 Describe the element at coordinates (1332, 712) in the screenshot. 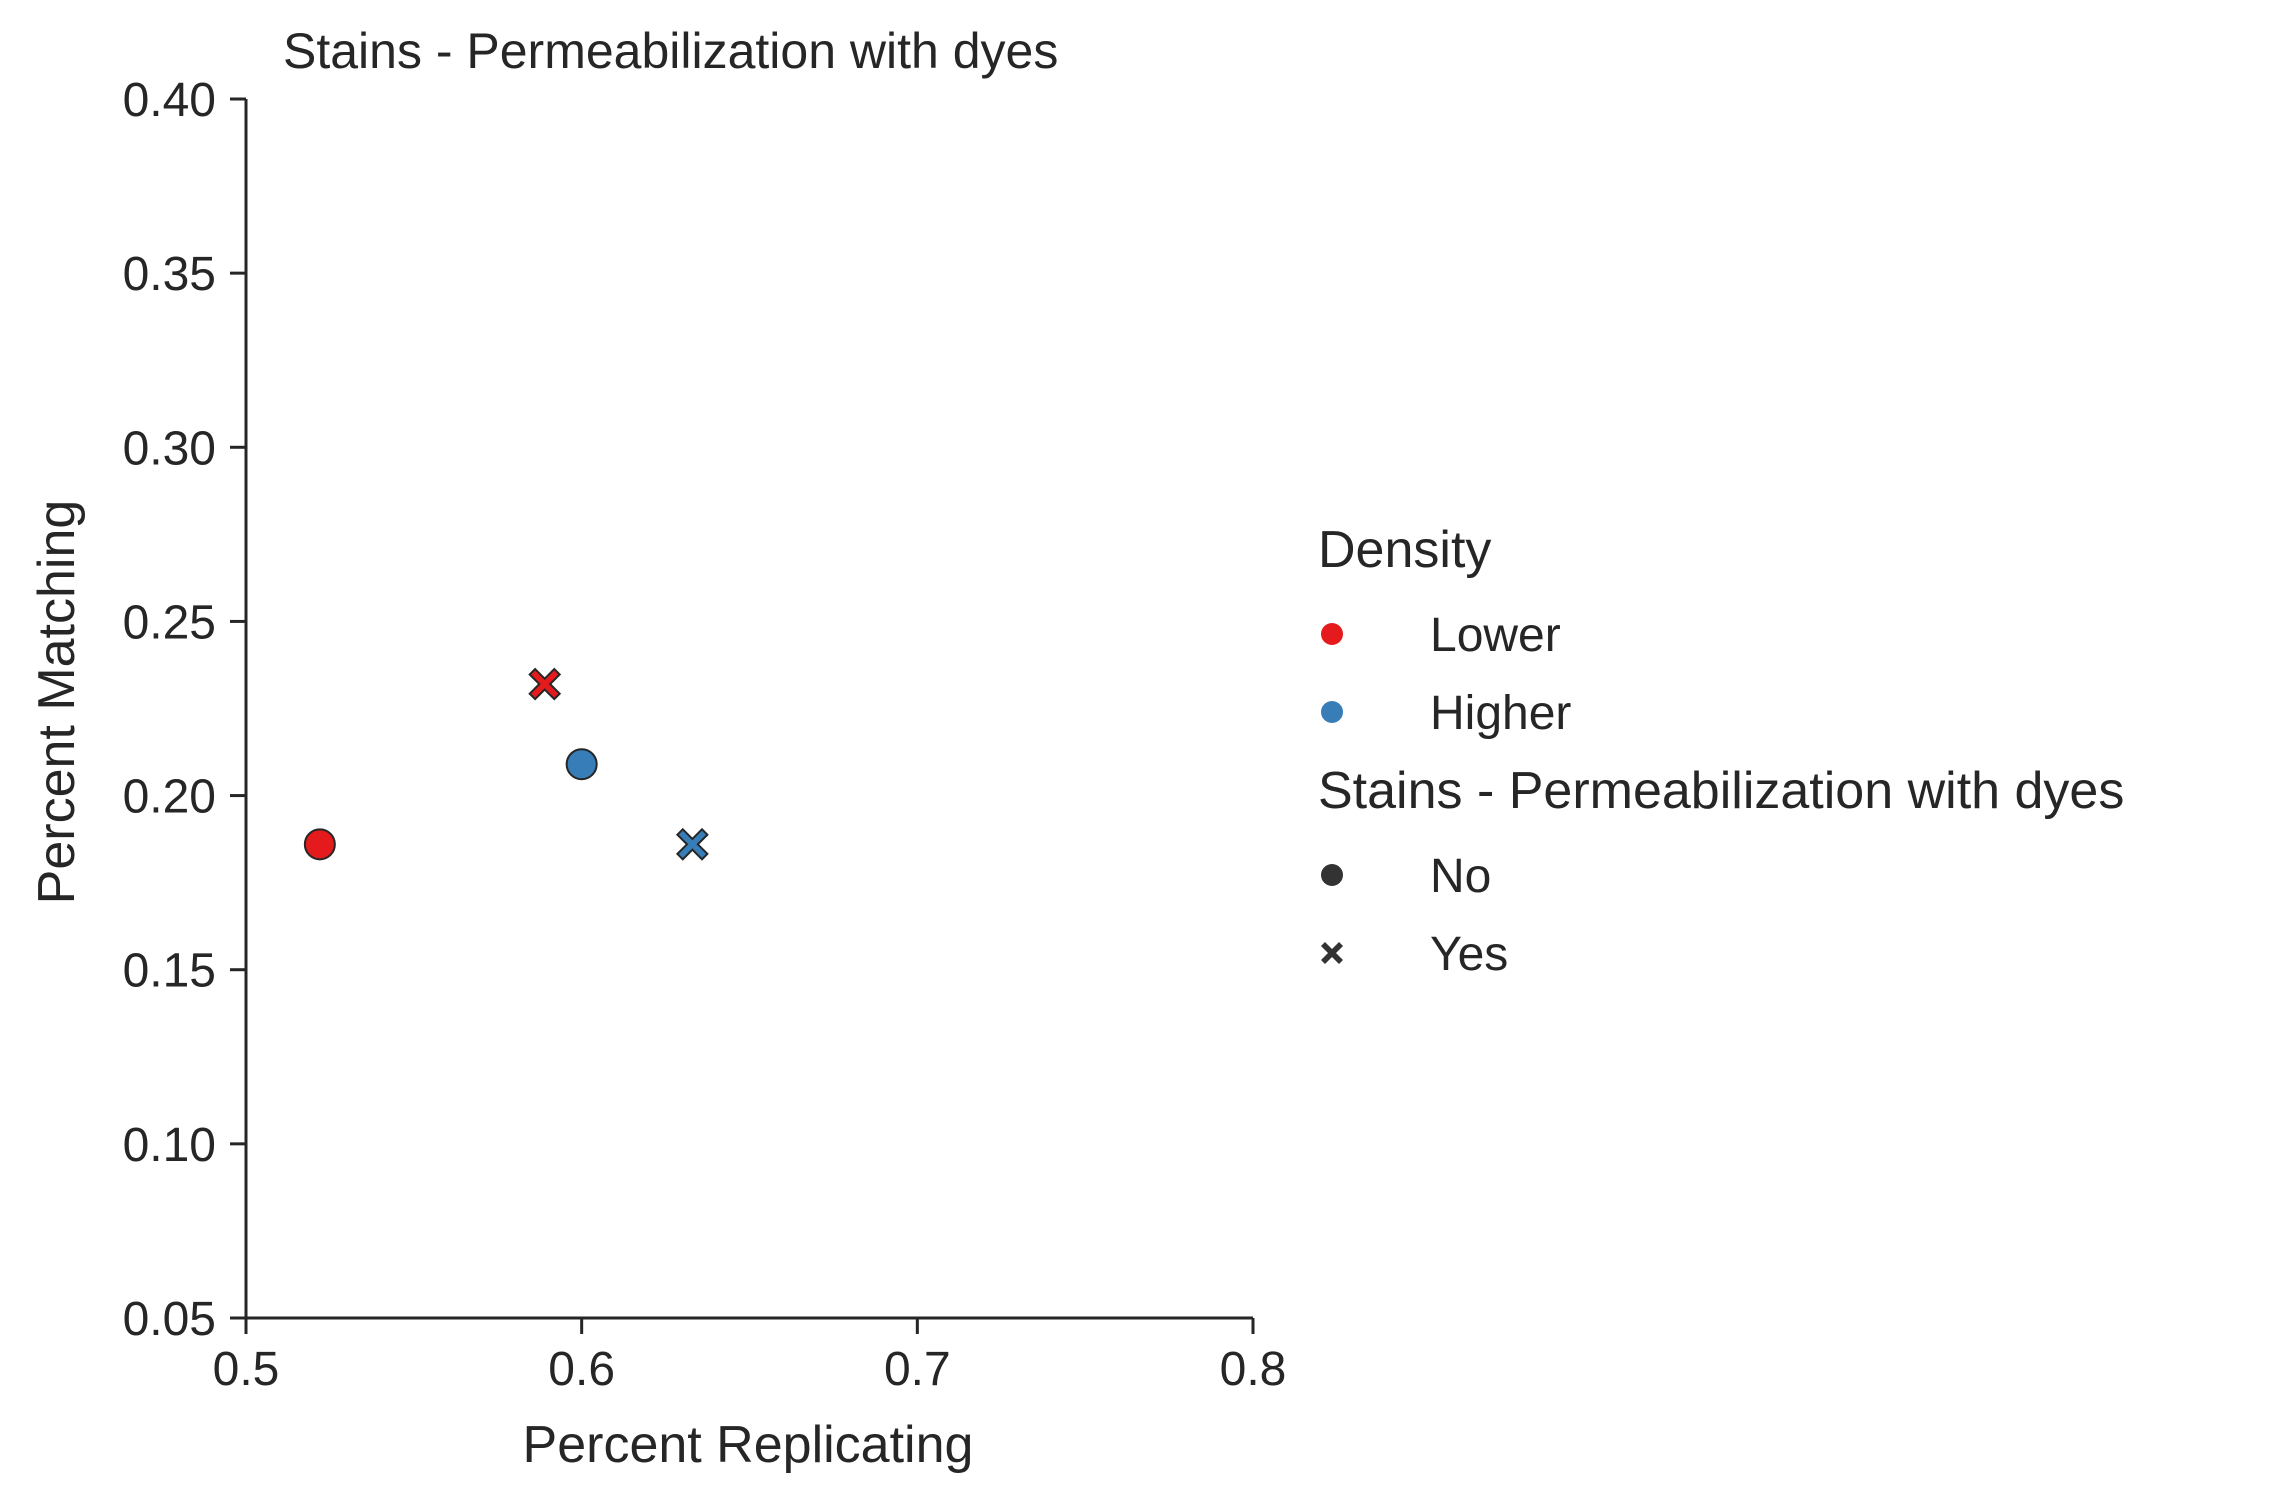

I see `legend-marker-higher` at that location.